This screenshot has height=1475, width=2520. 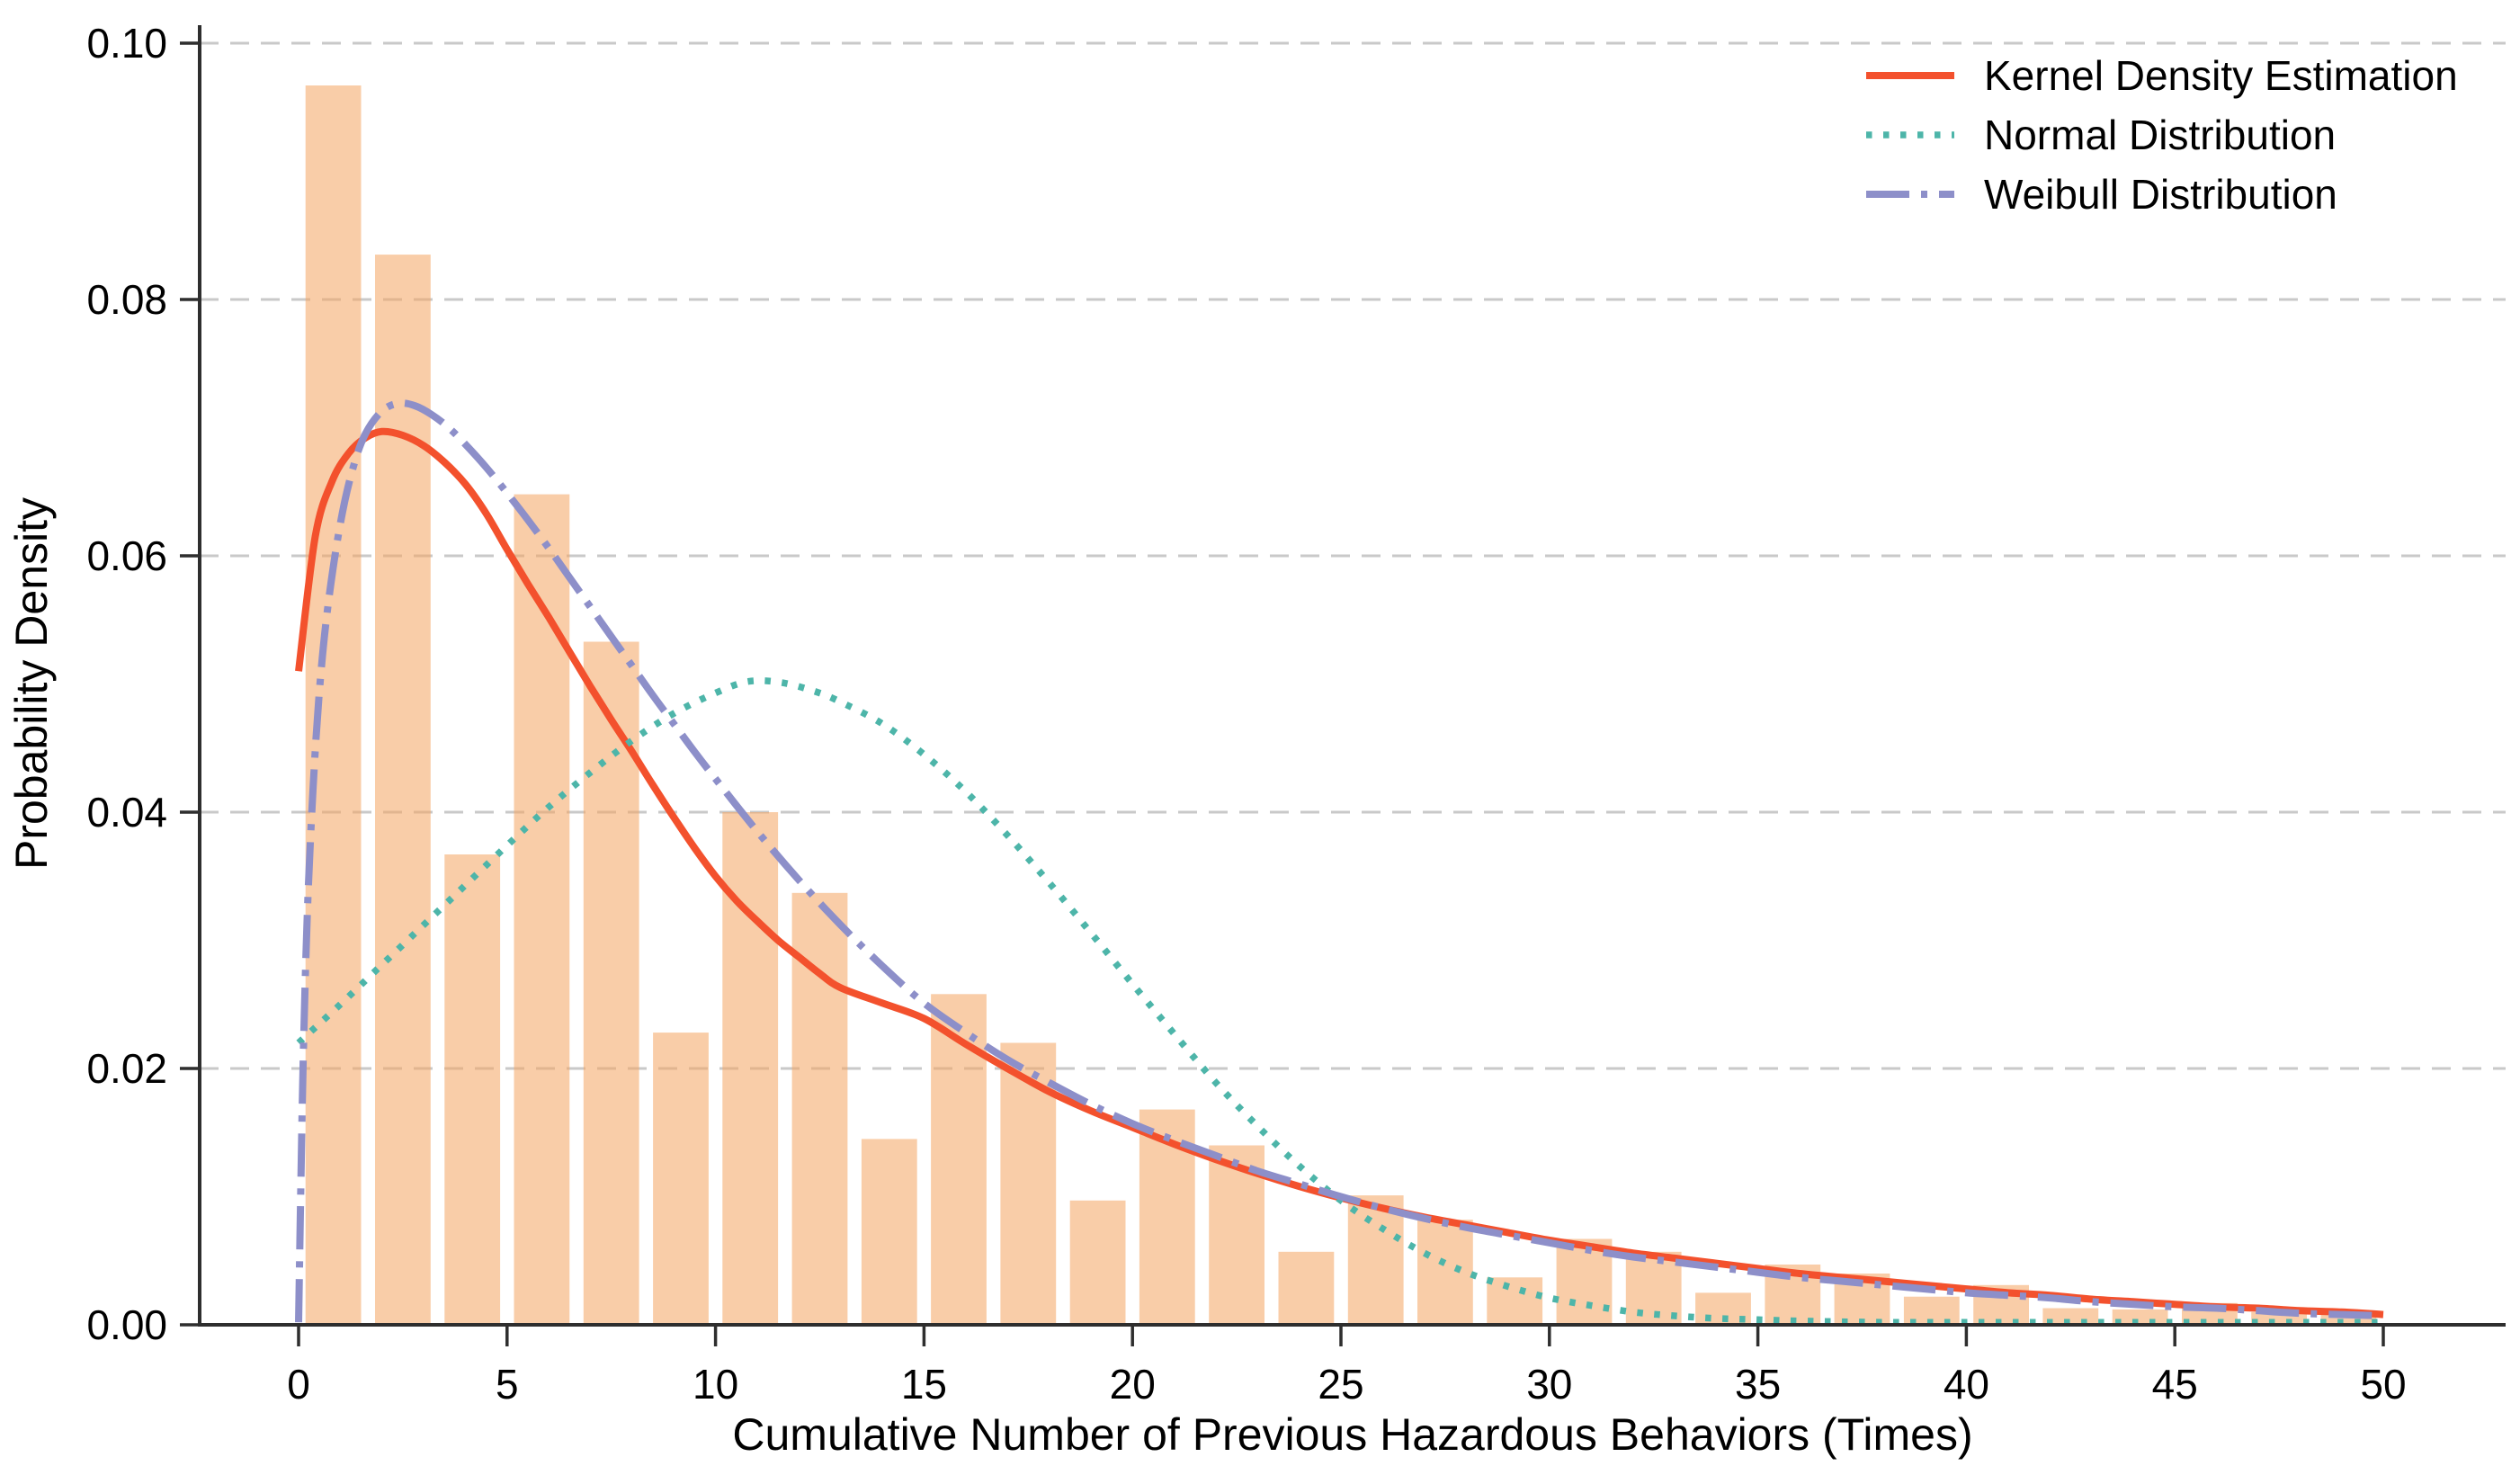 I want to click on y-tick-label: 0.06, so click(x=126, y=556).